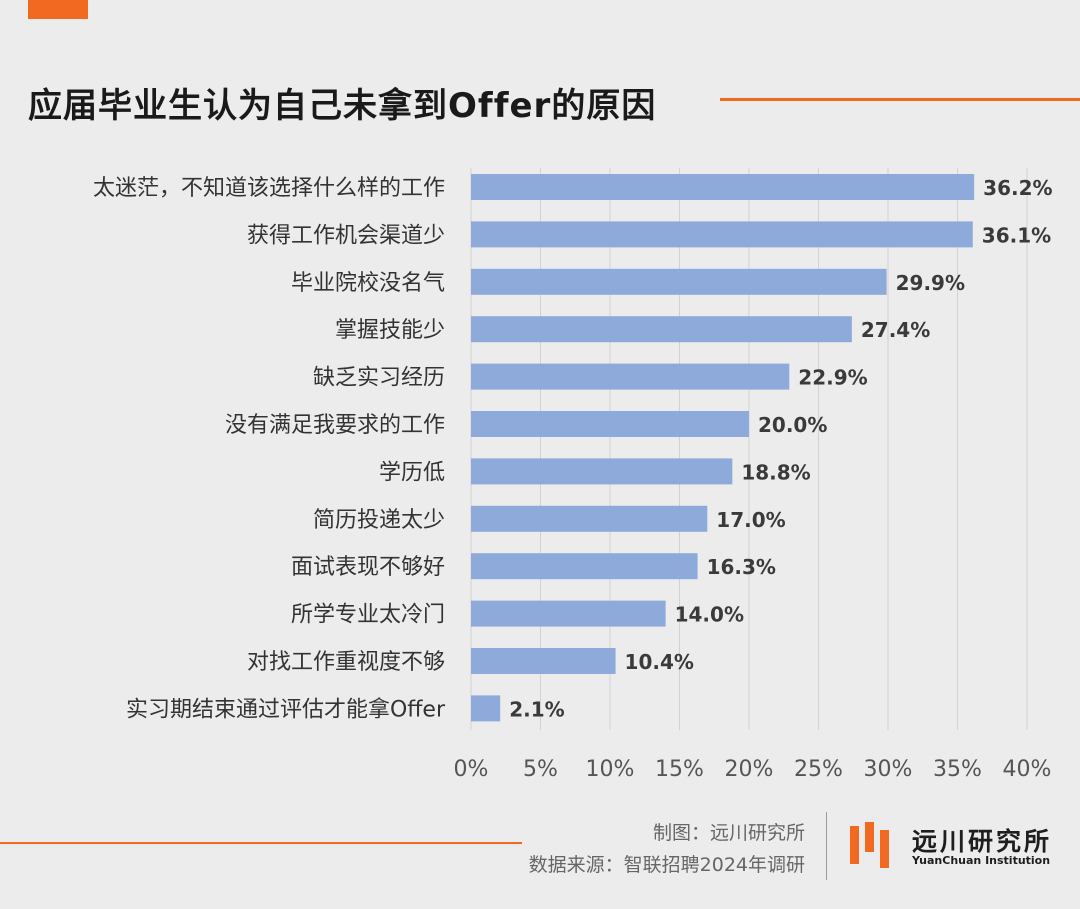  I want to click on x-tick-label: 35%, so click(957, 769).